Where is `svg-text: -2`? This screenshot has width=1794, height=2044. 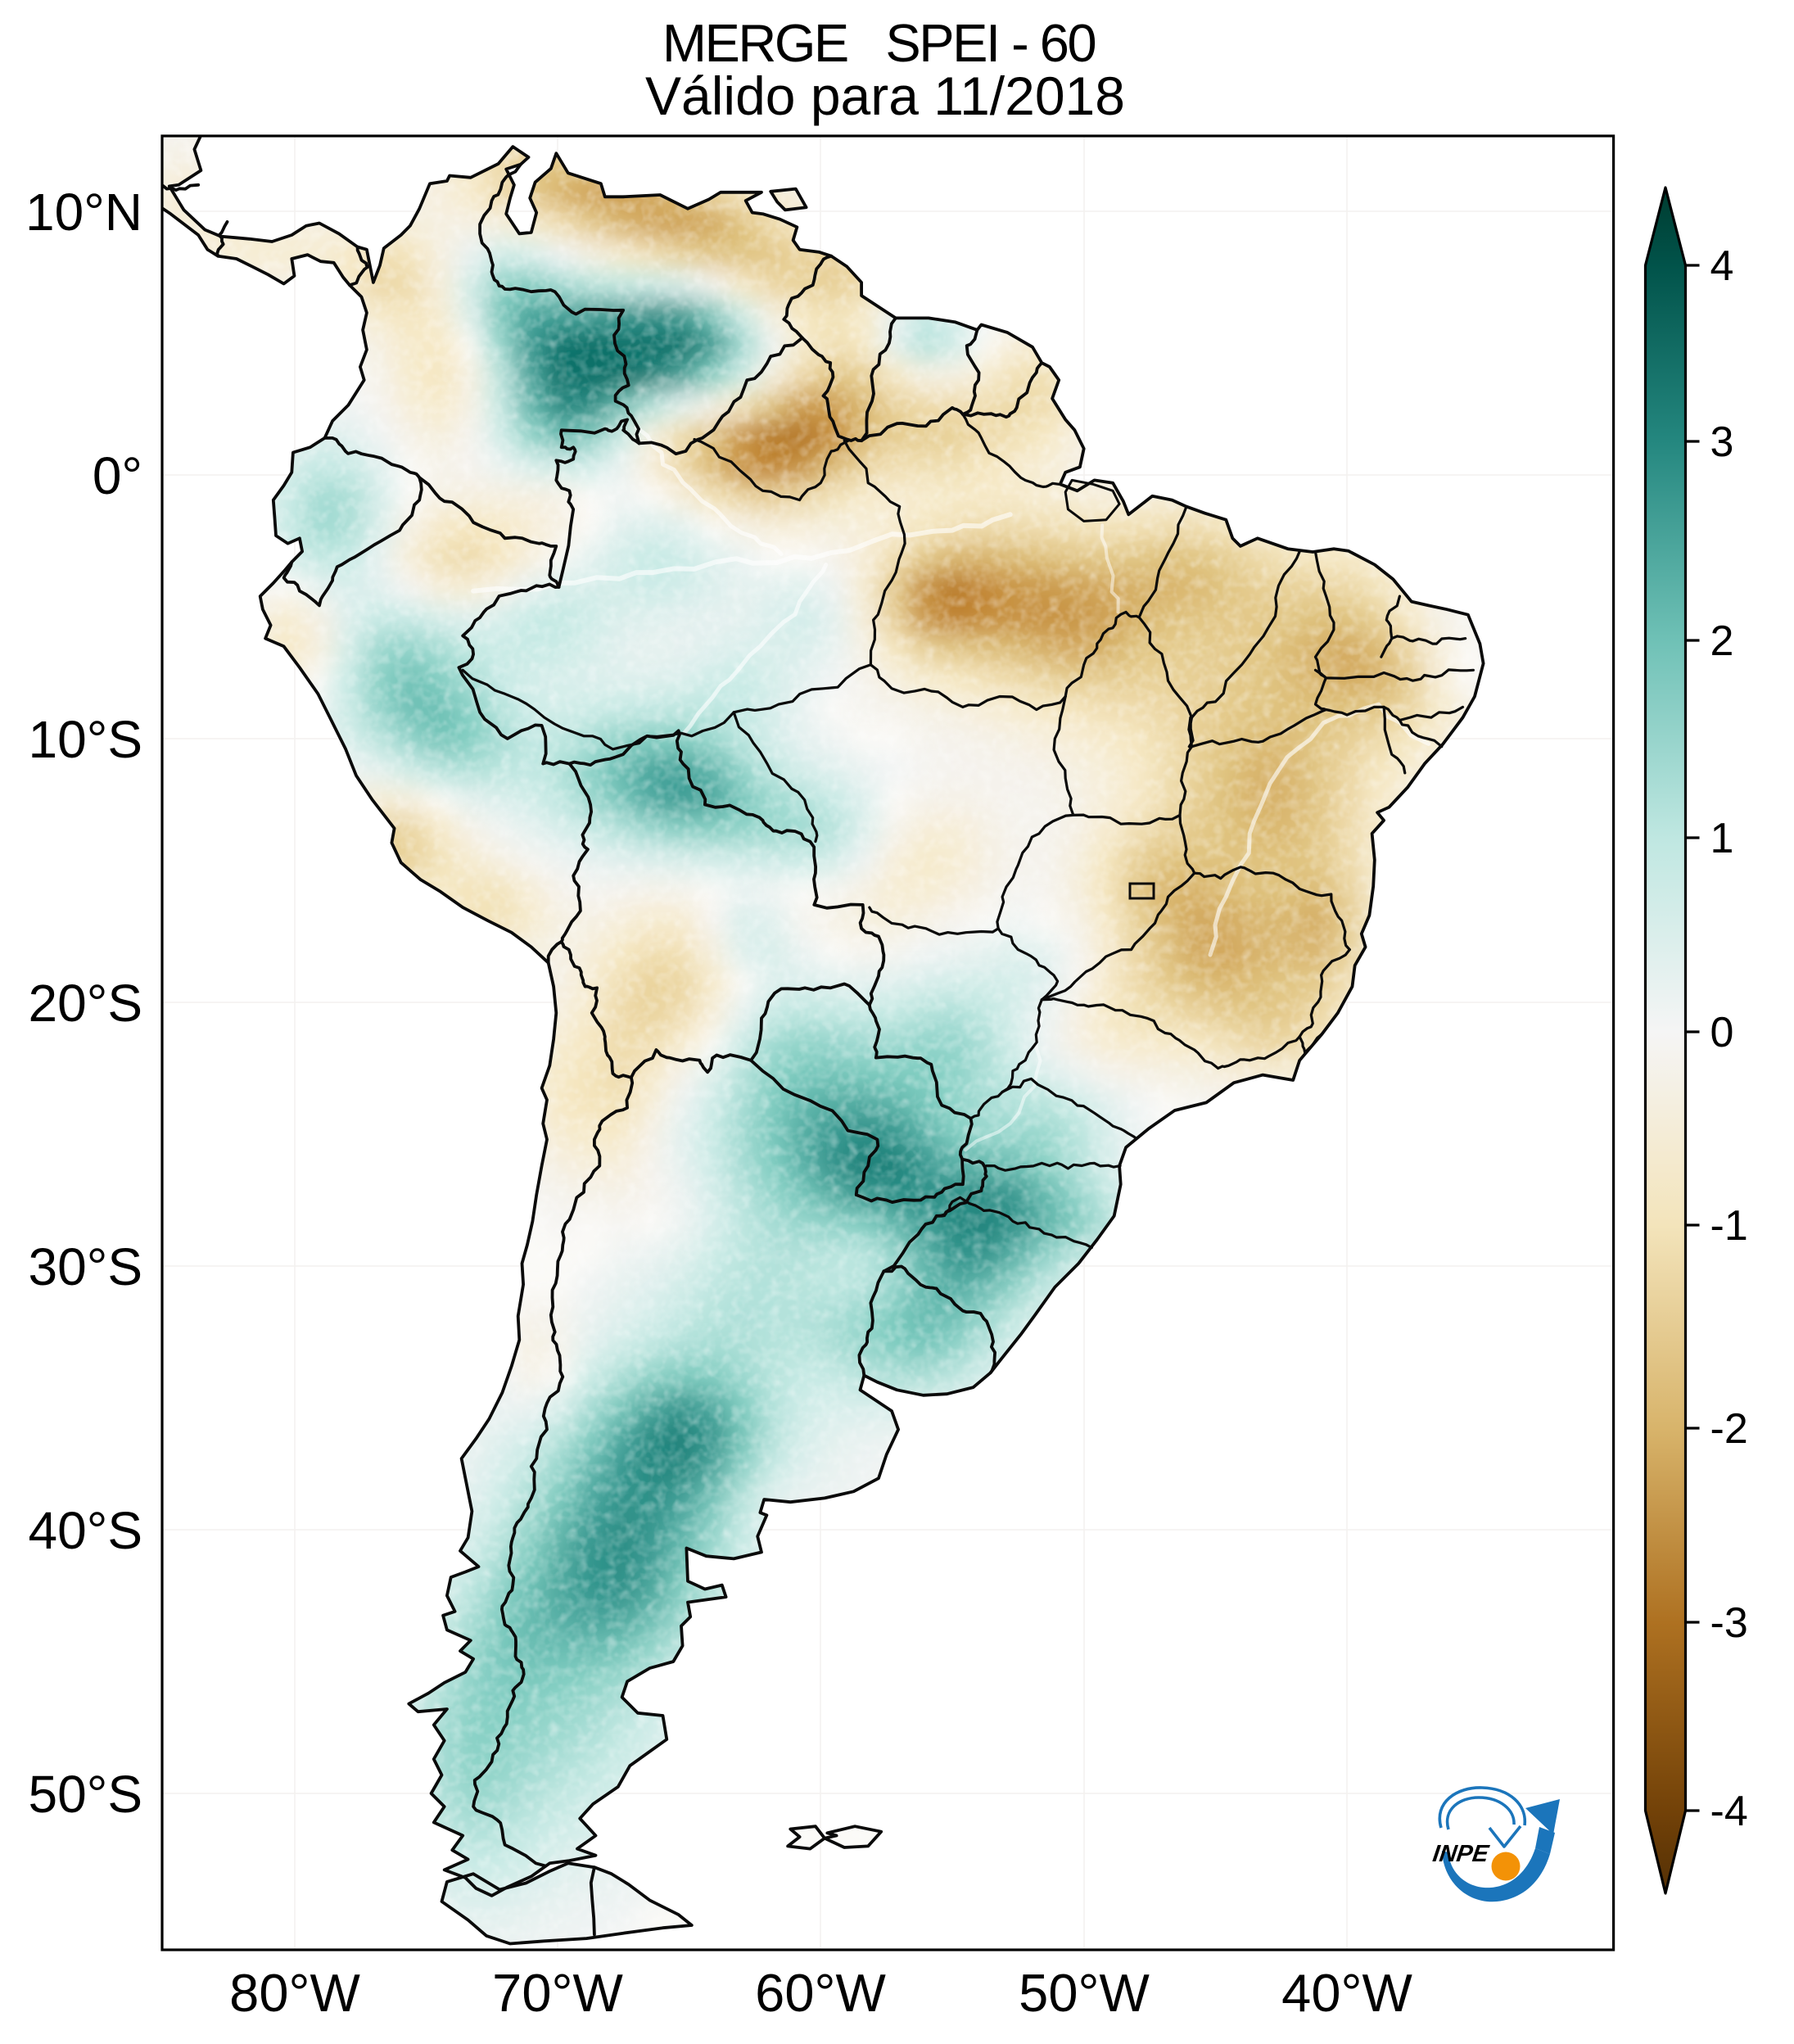
svg-text: -2 is located at coordinates (1729, 1429).